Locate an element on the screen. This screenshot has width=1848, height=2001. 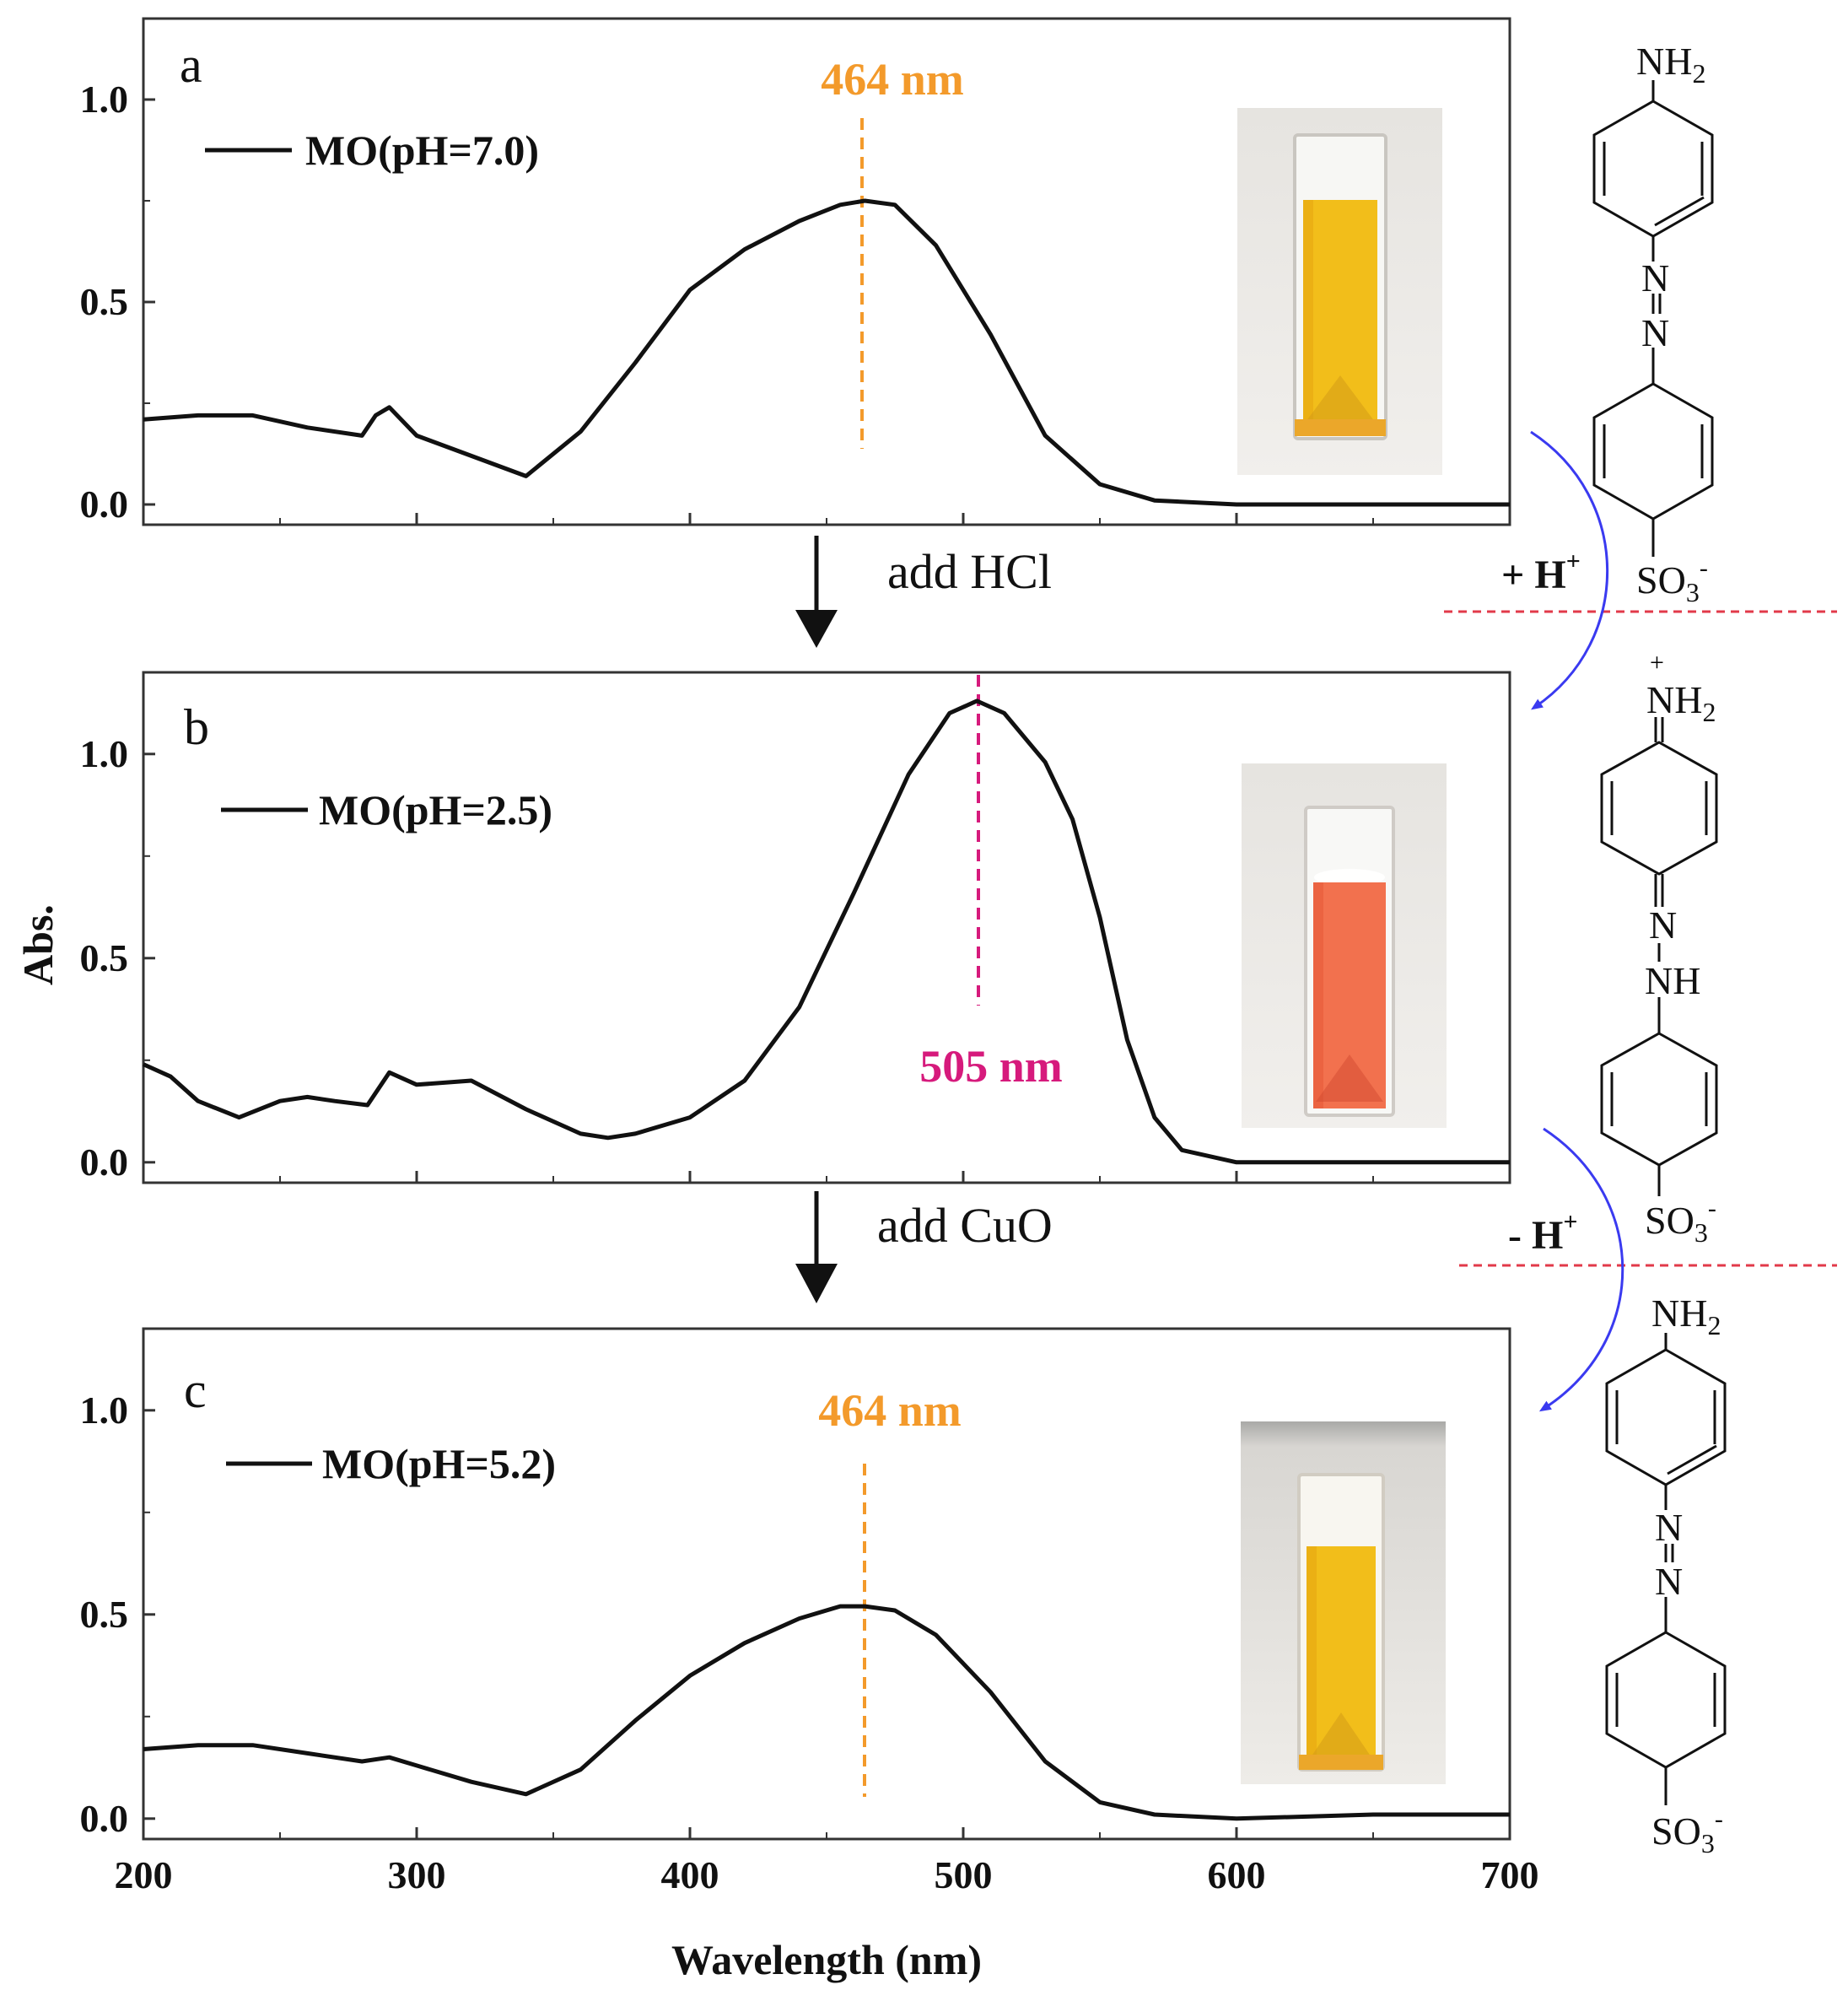
iminium-group: NH2 is located at coordinates (1681, 702).